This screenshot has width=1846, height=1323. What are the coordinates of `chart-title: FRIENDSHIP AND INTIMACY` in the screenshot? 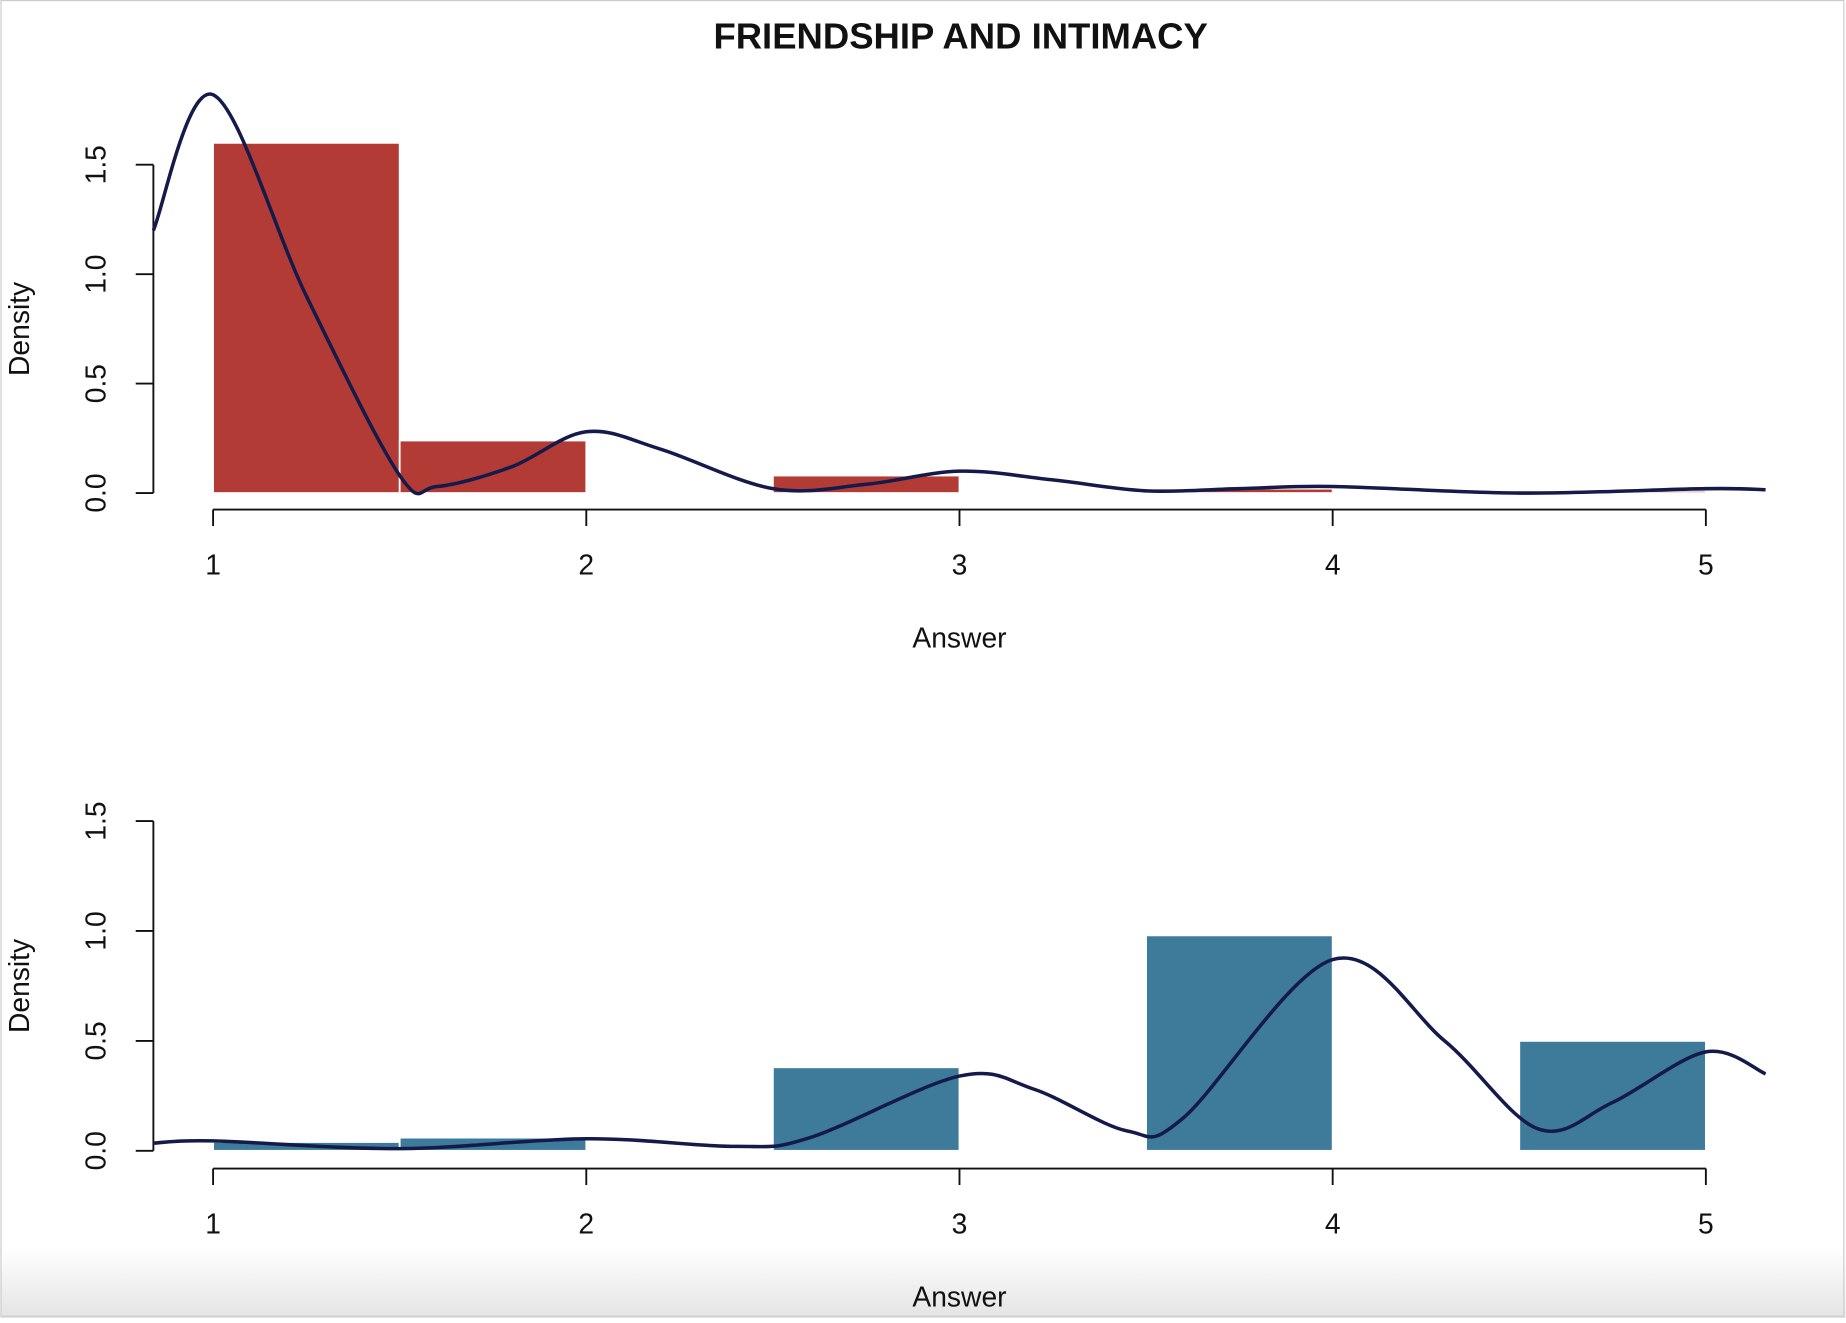 It's located at (960, 35).